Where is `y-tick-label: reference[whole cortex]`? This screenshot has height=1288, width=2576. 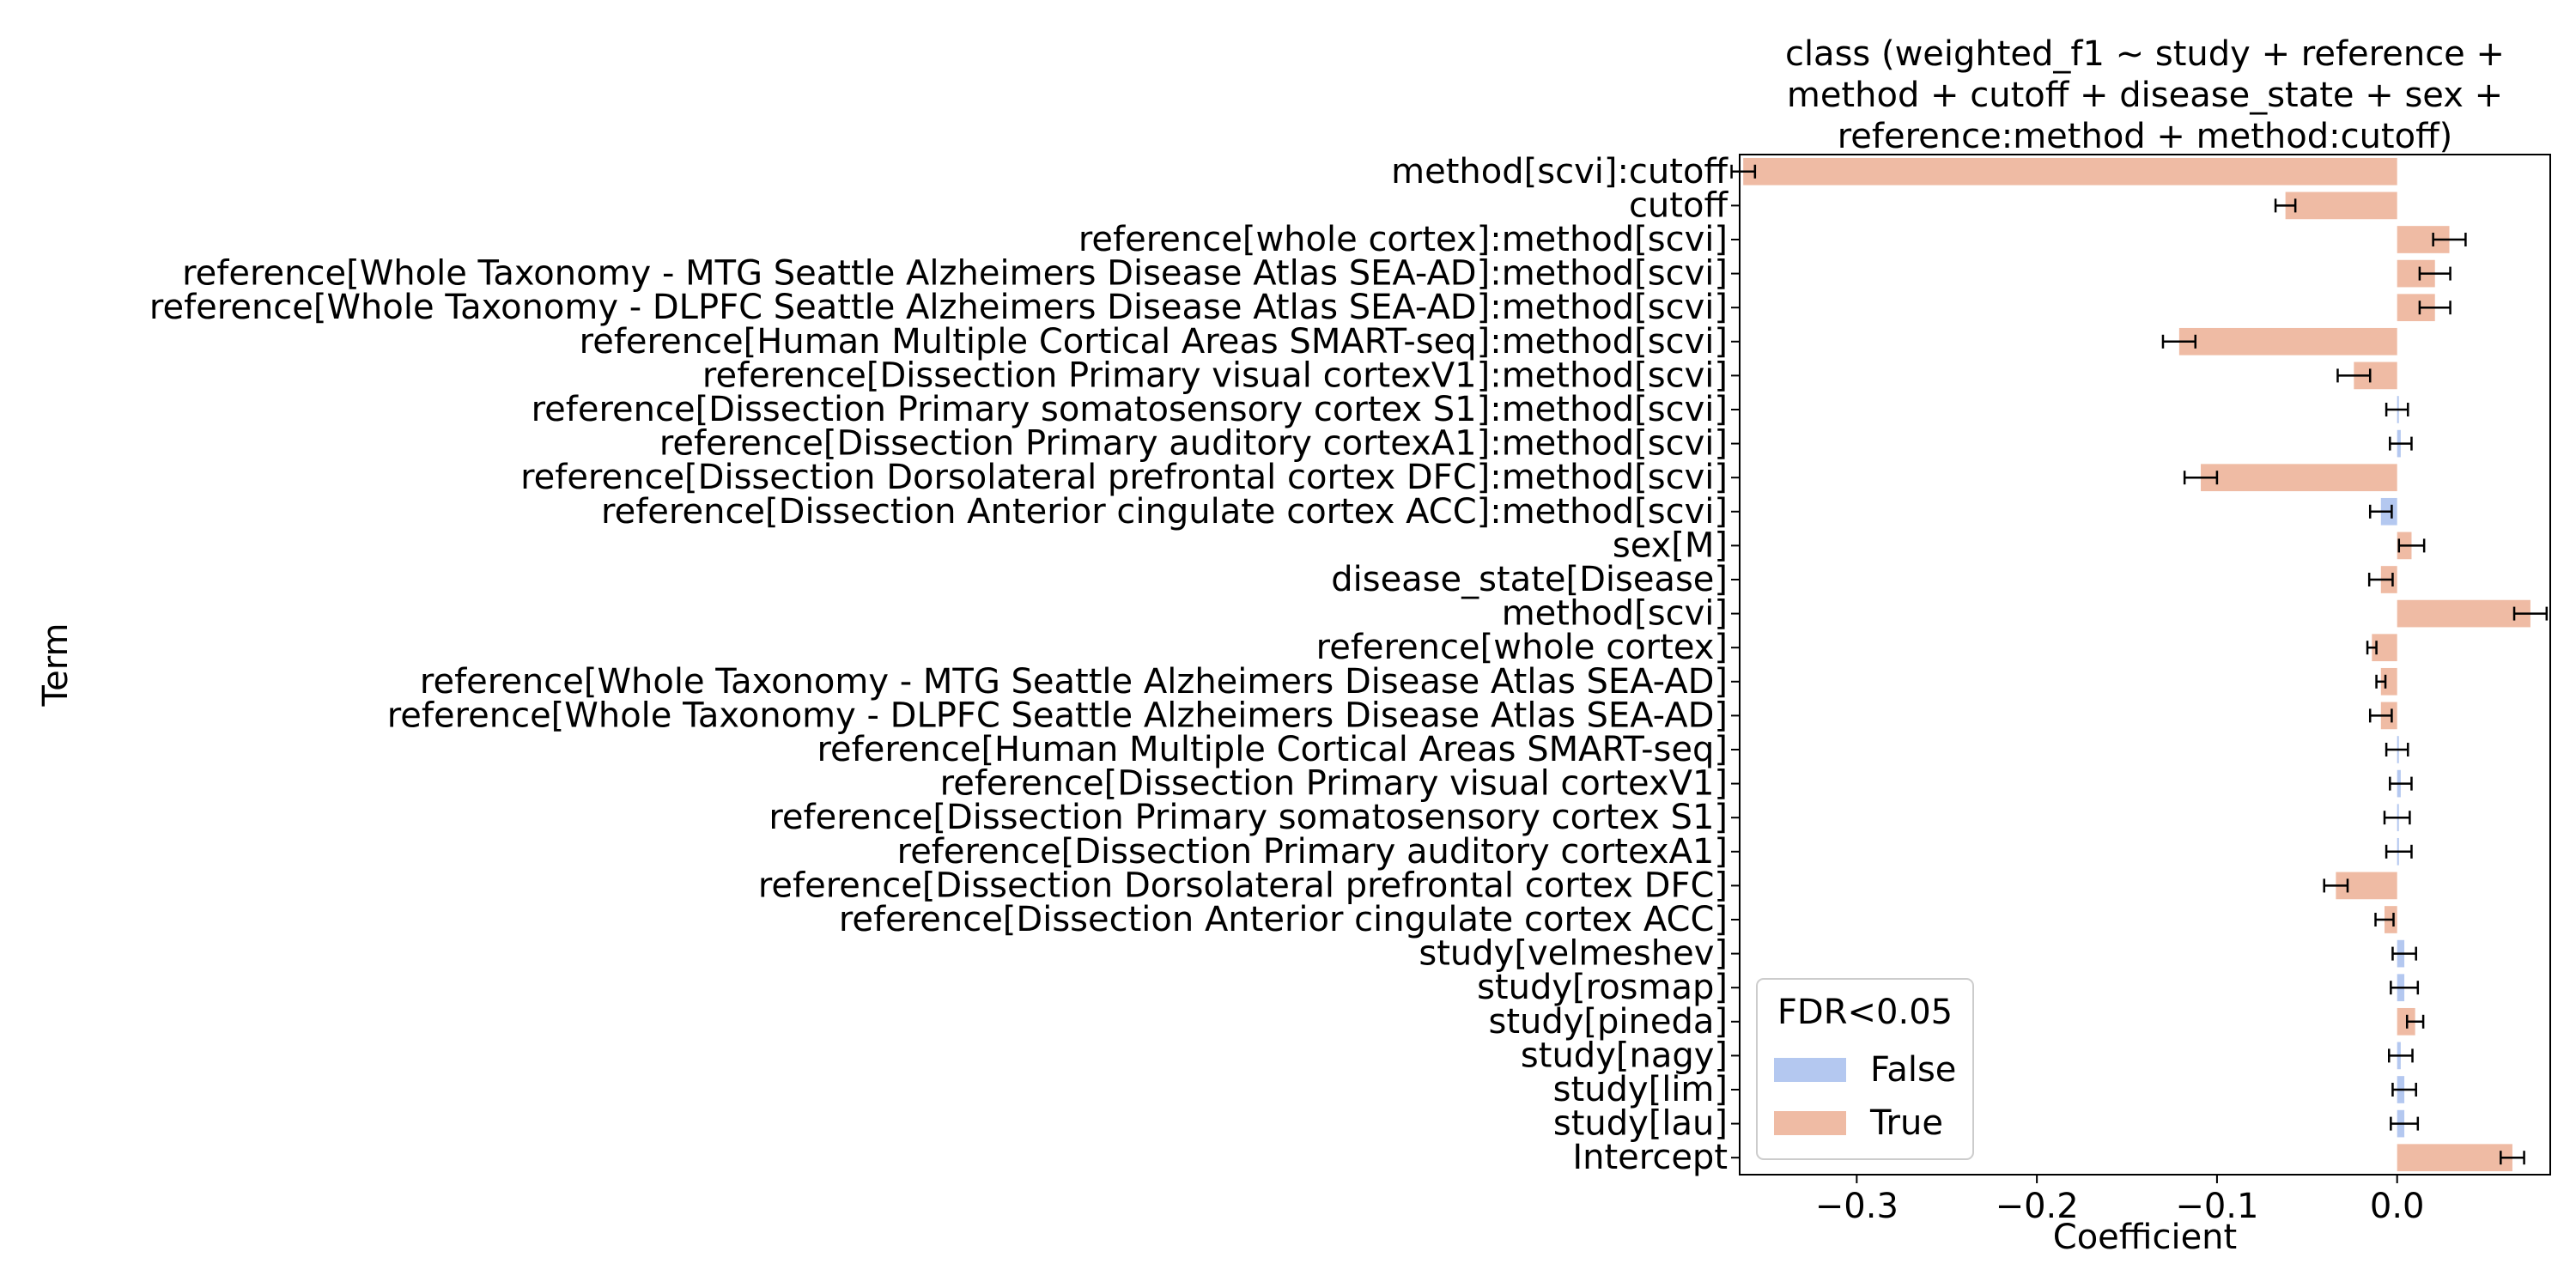
y-tick-label: reference[whole cortex] is located at coordinates (1522, 647).